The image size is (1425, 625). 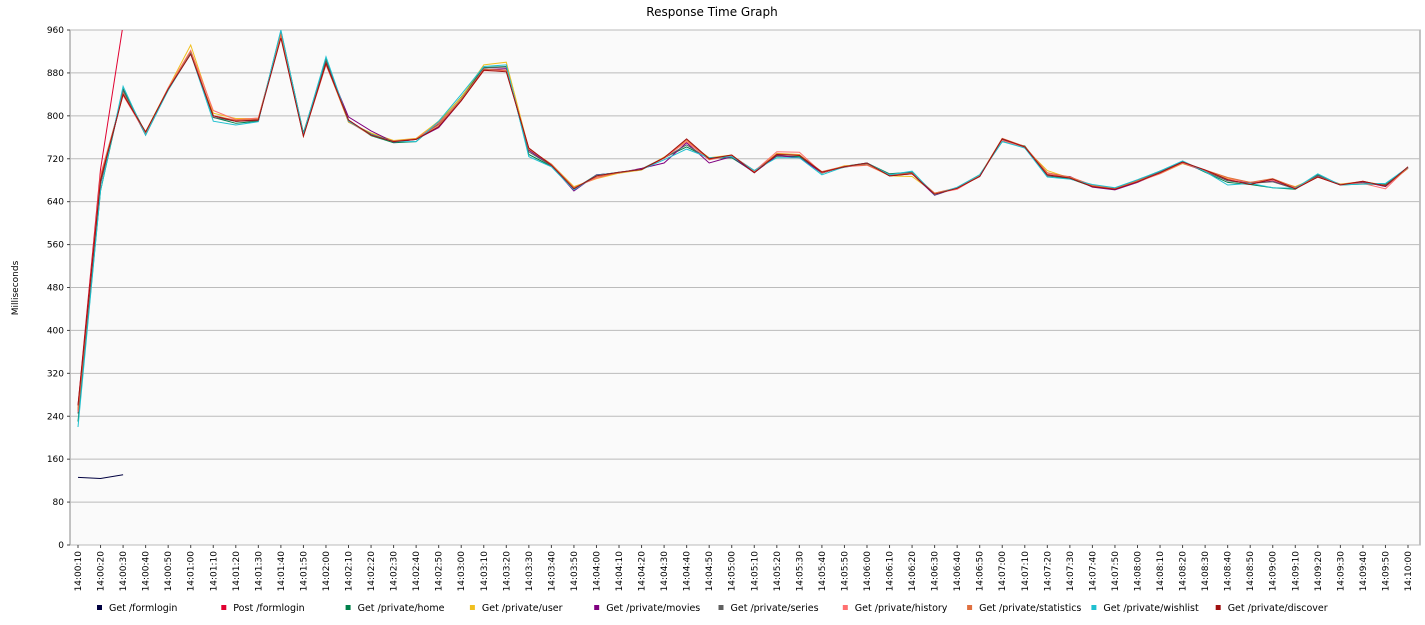 I want to click on y-tick-label: 720, so click(x=55, y=160).